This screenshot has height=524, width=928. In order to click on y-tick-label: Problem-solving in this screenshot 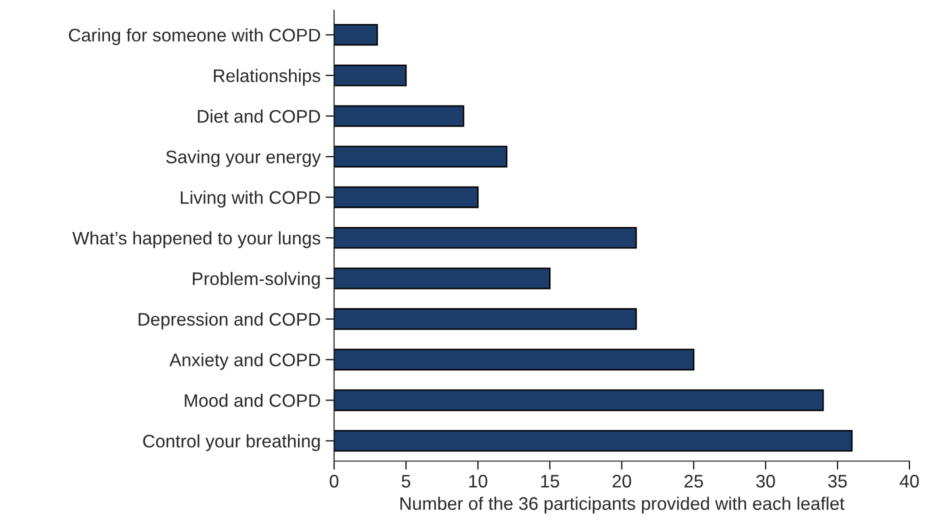, I will do `click(256, 280)`.